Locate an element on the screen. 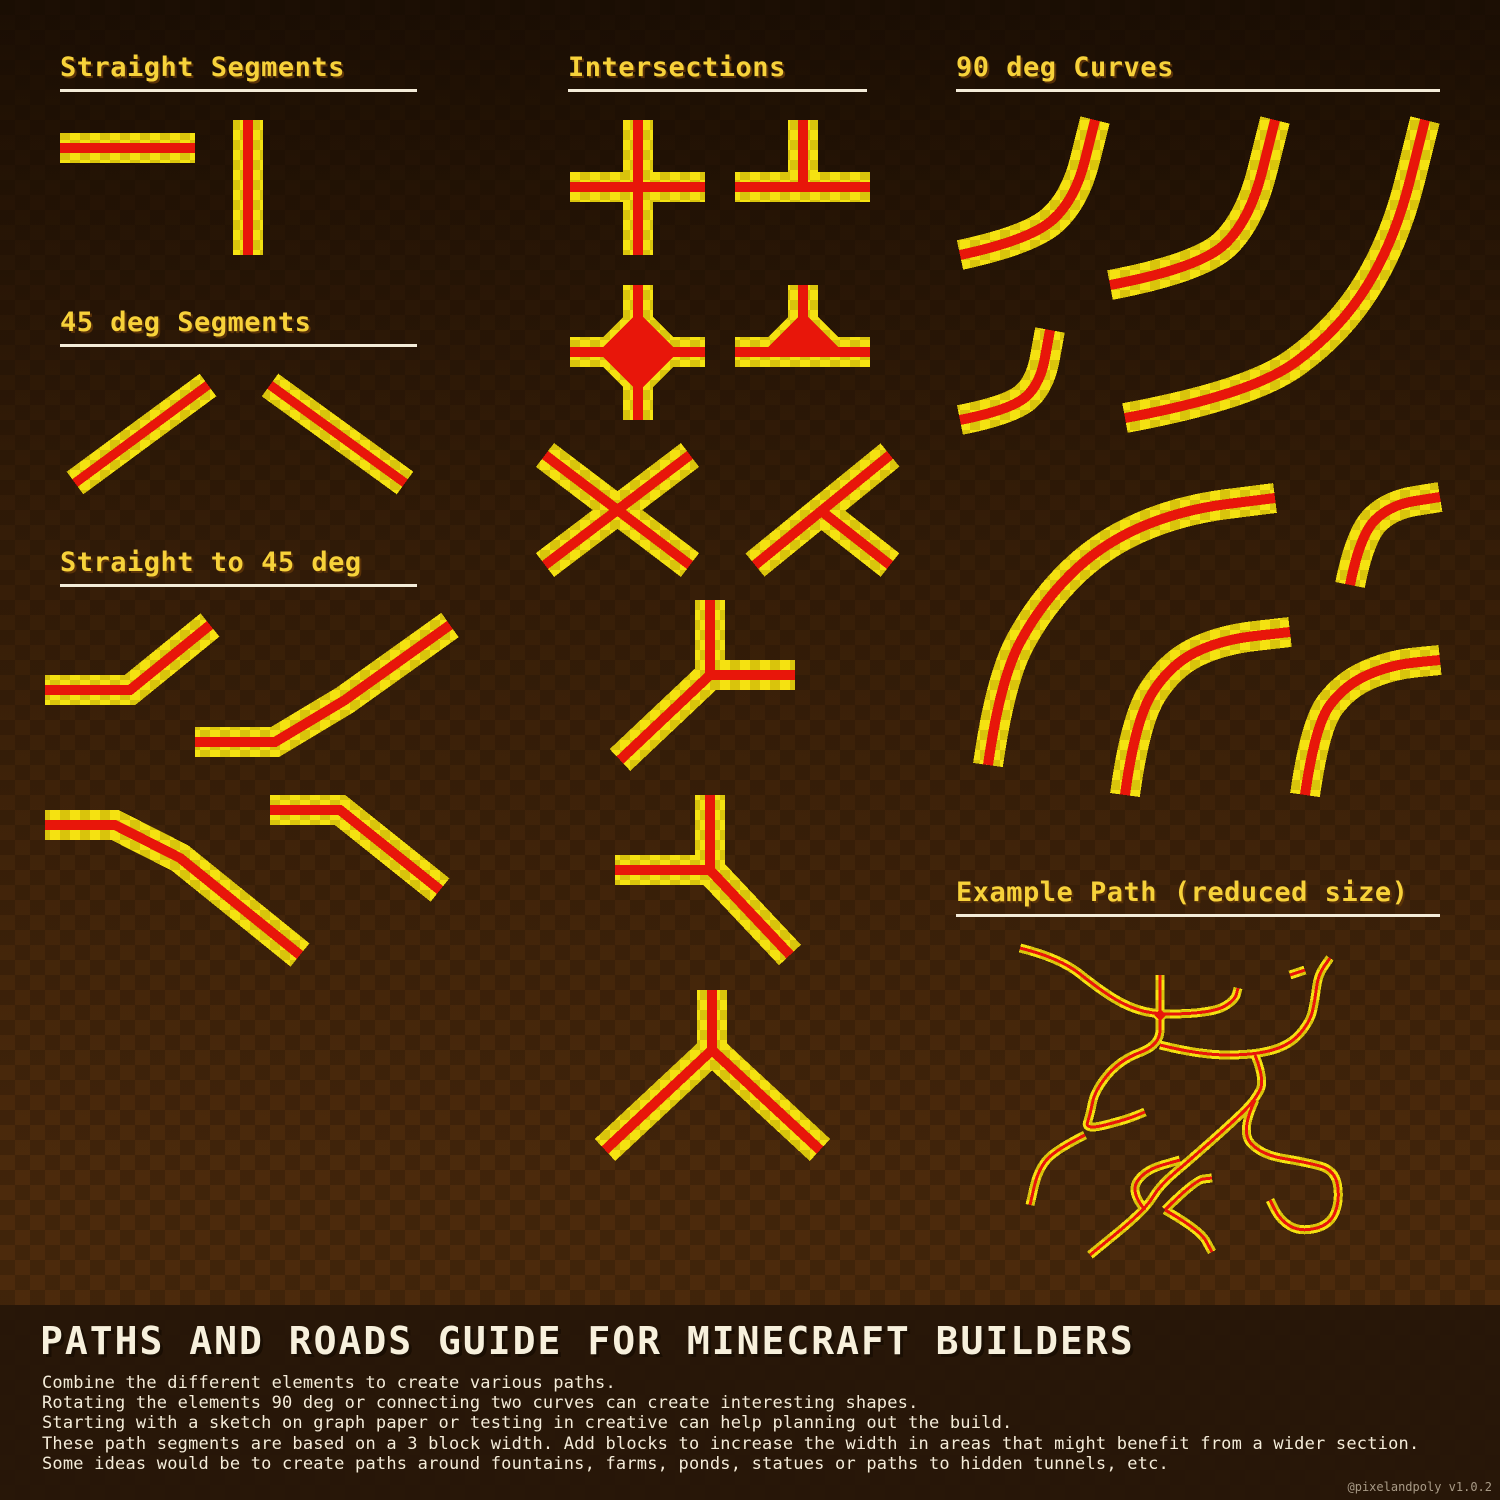 This screenshot has width=1500, height=1500. intersection-x is located at coordinates (617, 510).